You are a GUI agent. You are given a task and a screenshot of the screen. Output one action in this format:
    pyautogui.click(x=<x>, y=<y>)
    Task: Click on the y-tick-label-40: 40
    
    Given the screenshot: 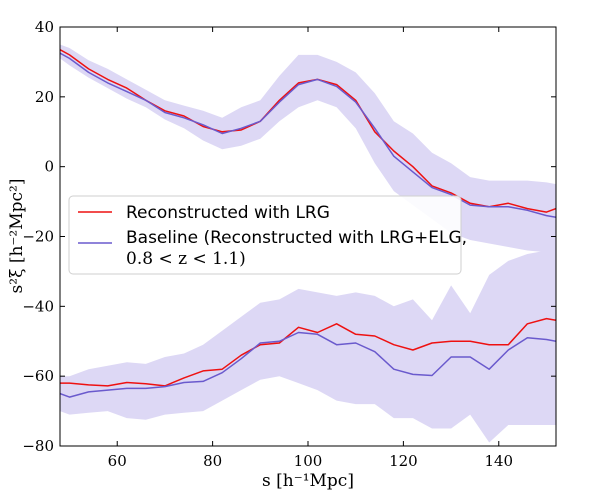 What is the action you would take?
    pyautogui.click(x=44, y=27)
    